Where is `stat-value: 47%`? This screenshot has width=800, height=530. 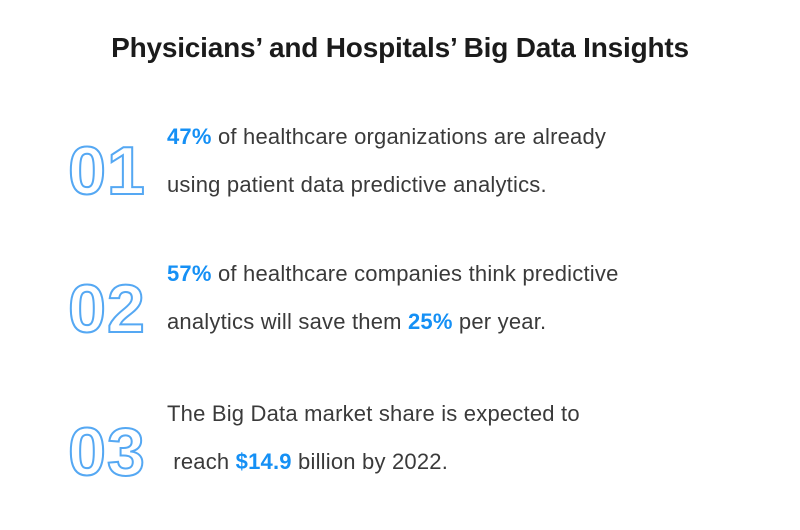
stat-value: 47% is located at coordinates (189, 136).